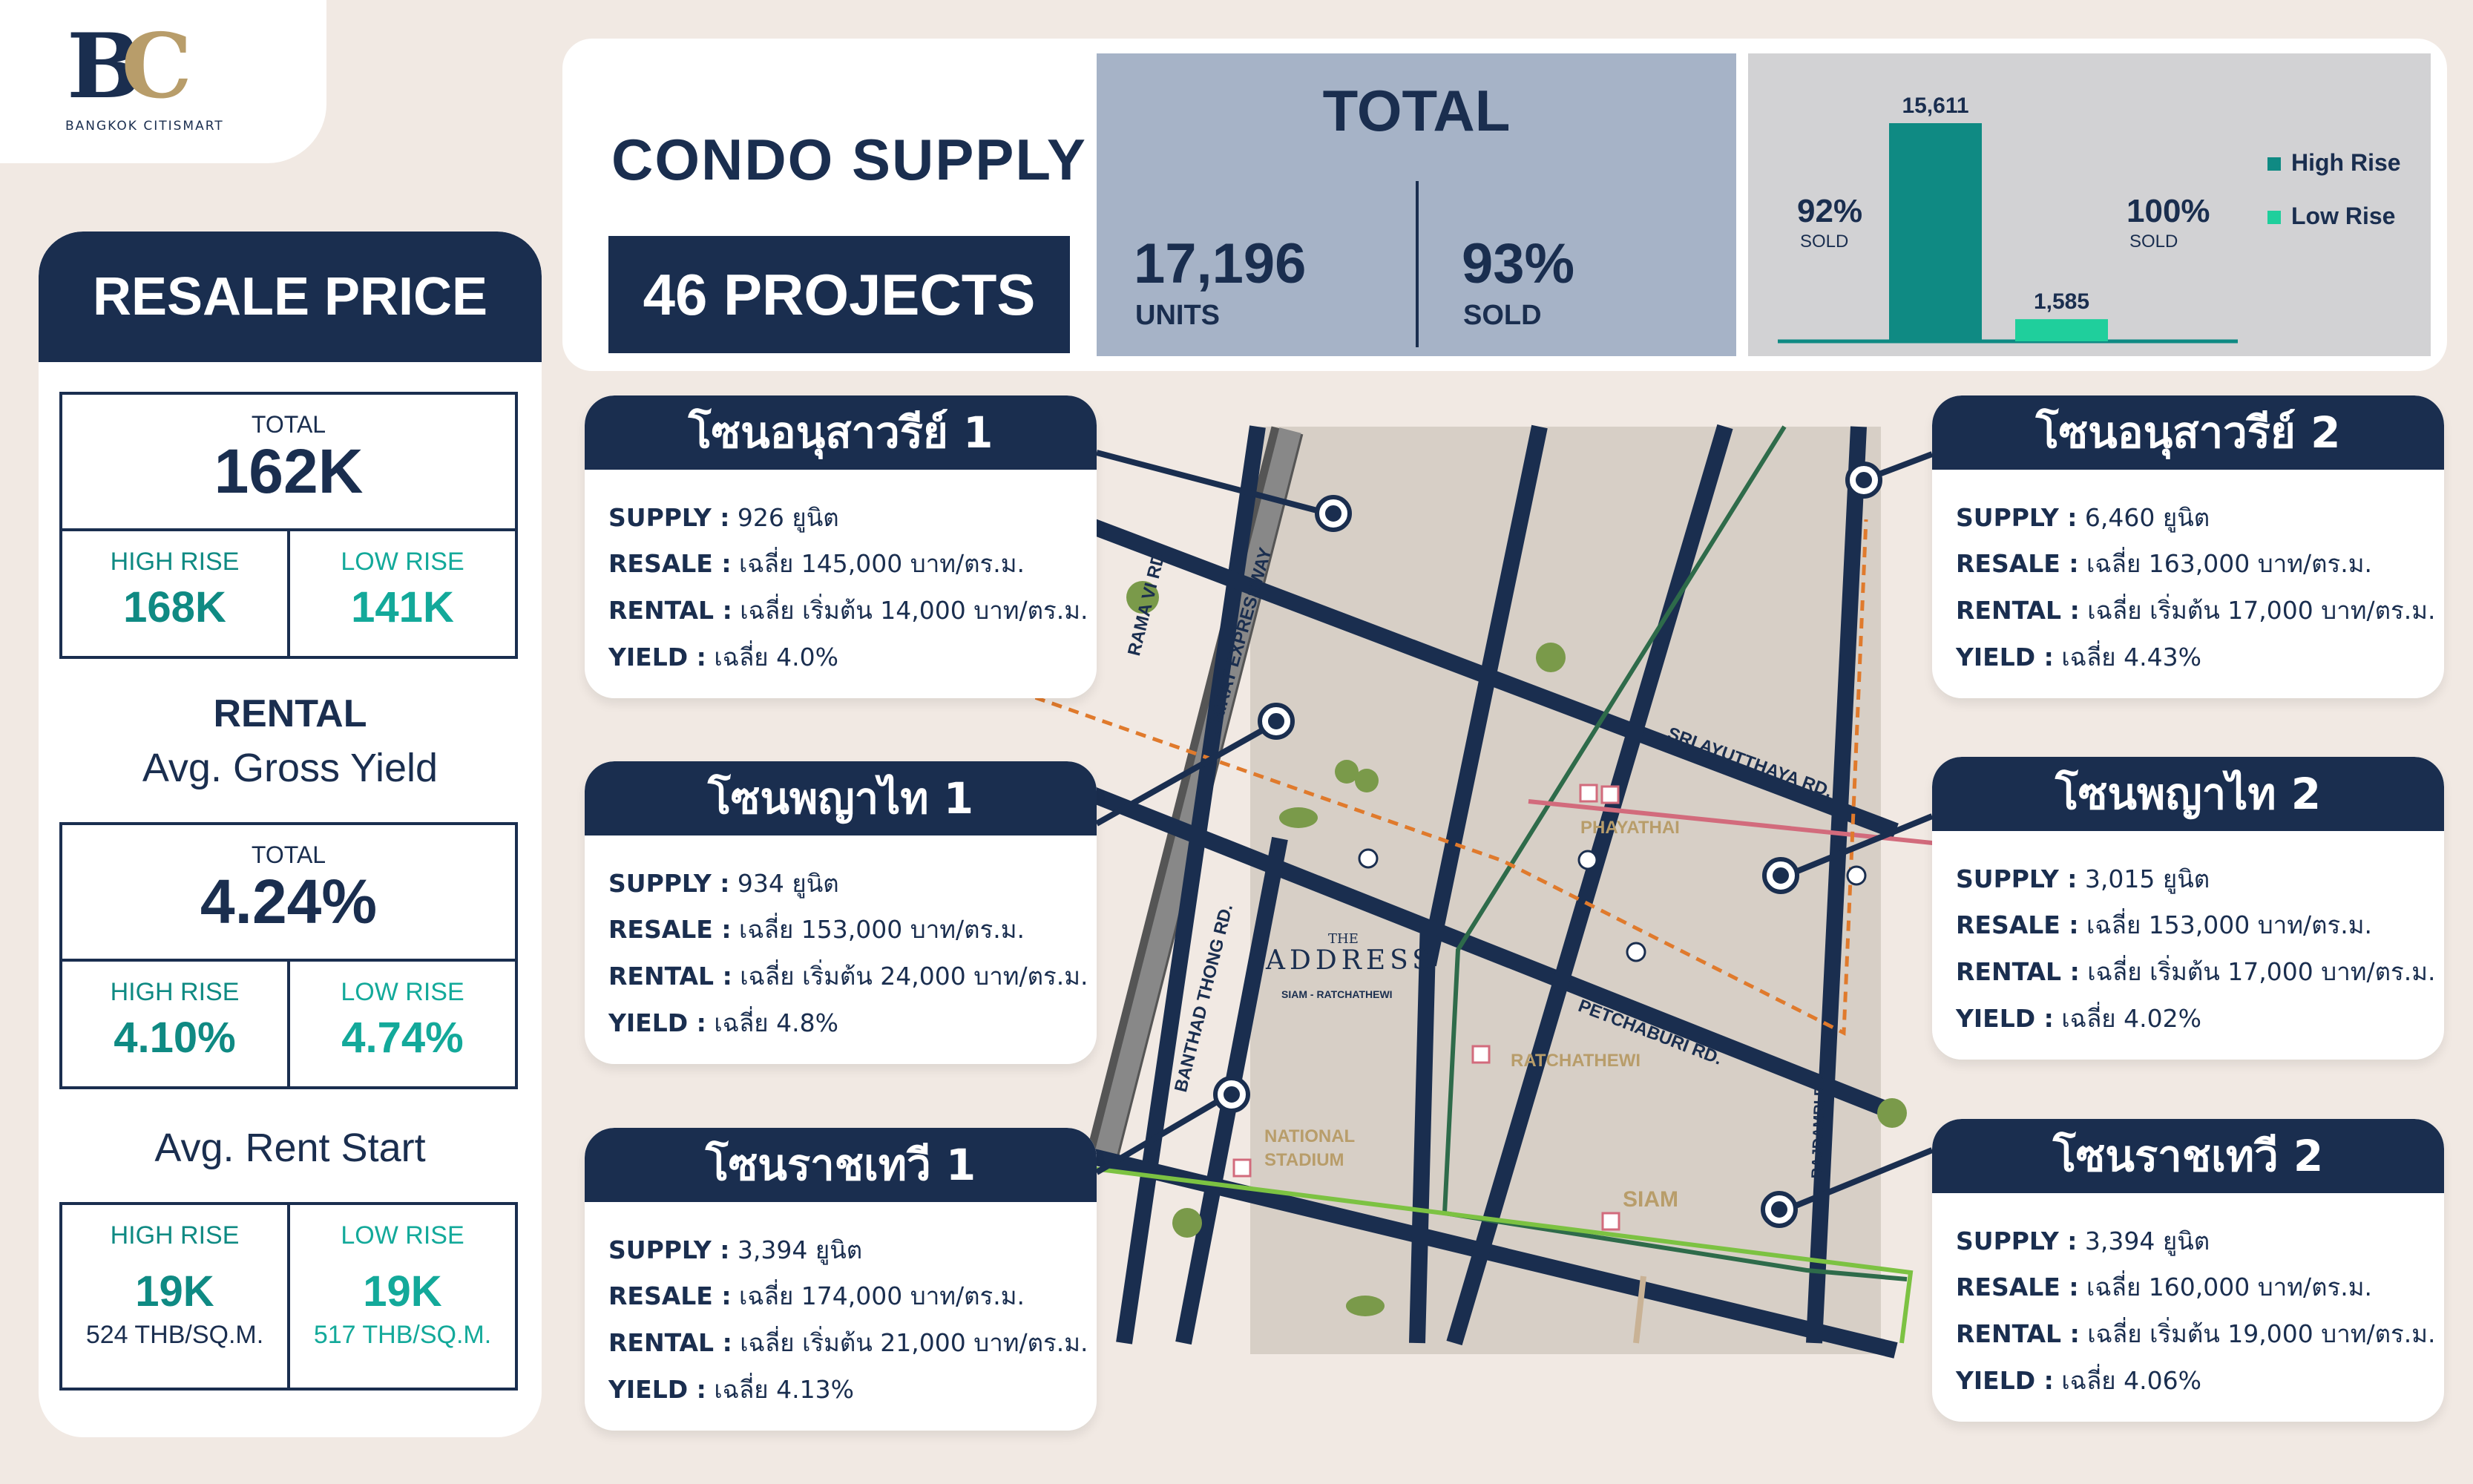  I want to click on station-markers, so click(1550, 1007).